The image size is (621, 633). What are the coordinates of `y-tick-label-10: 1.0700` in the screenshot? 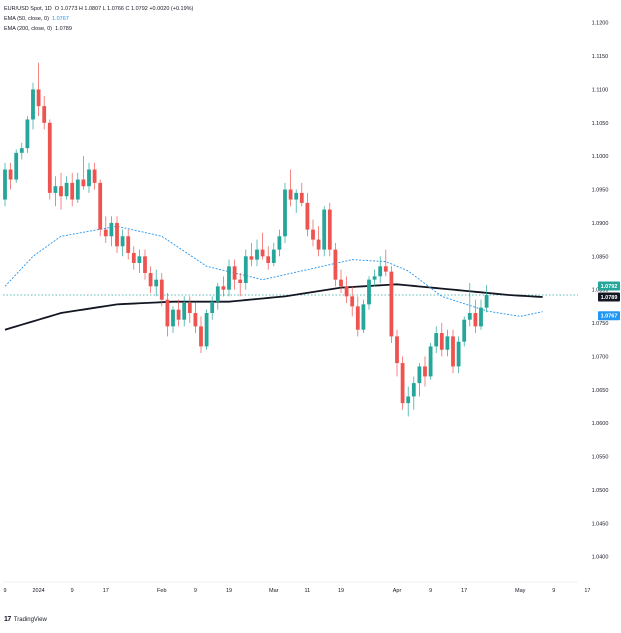 It's located at (600, 357).